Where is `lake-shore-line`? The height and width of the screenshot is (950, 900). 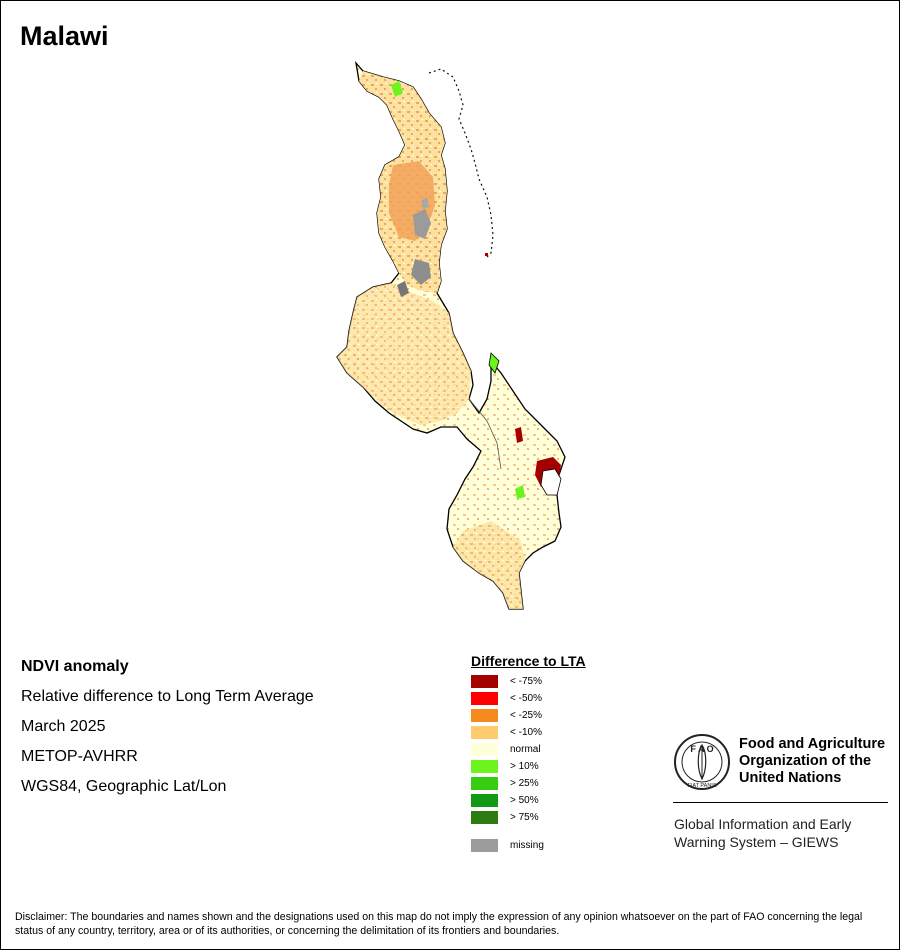
lake-shore-line is located at coordinates (461, 163).